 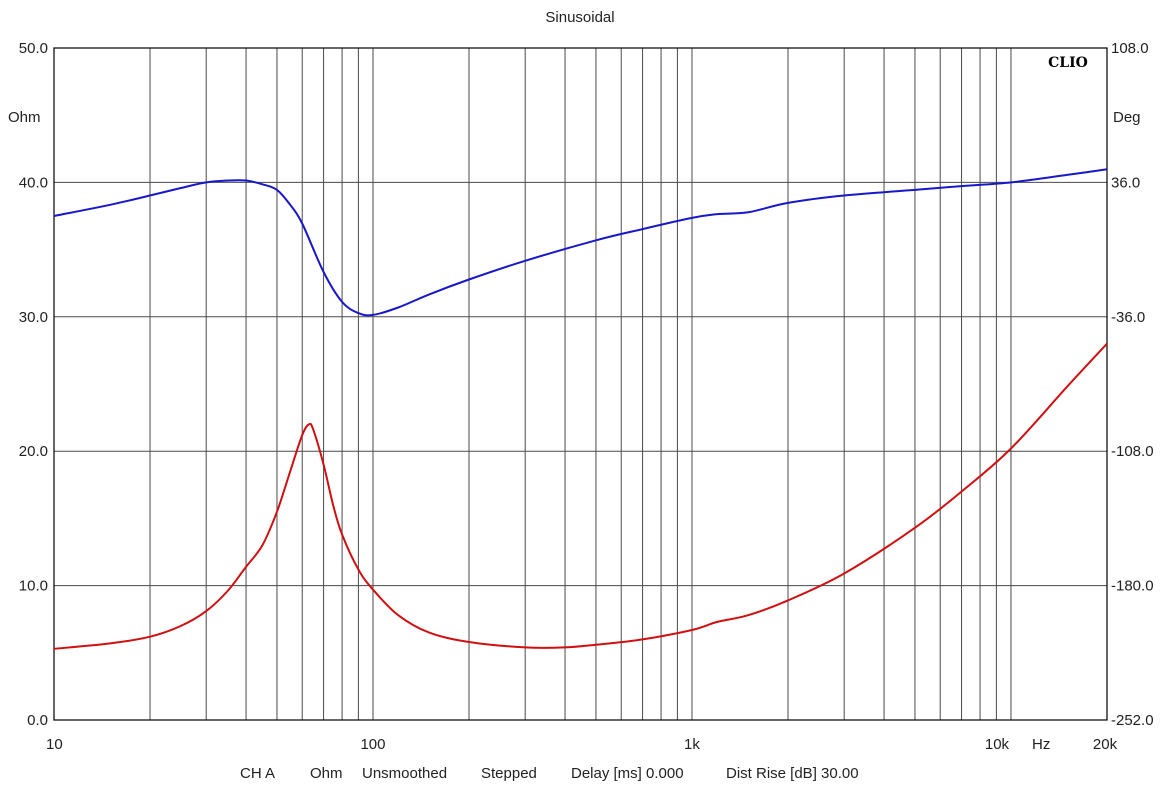 I want to click on clio-logo-bg, so click(x=1069, y=62).